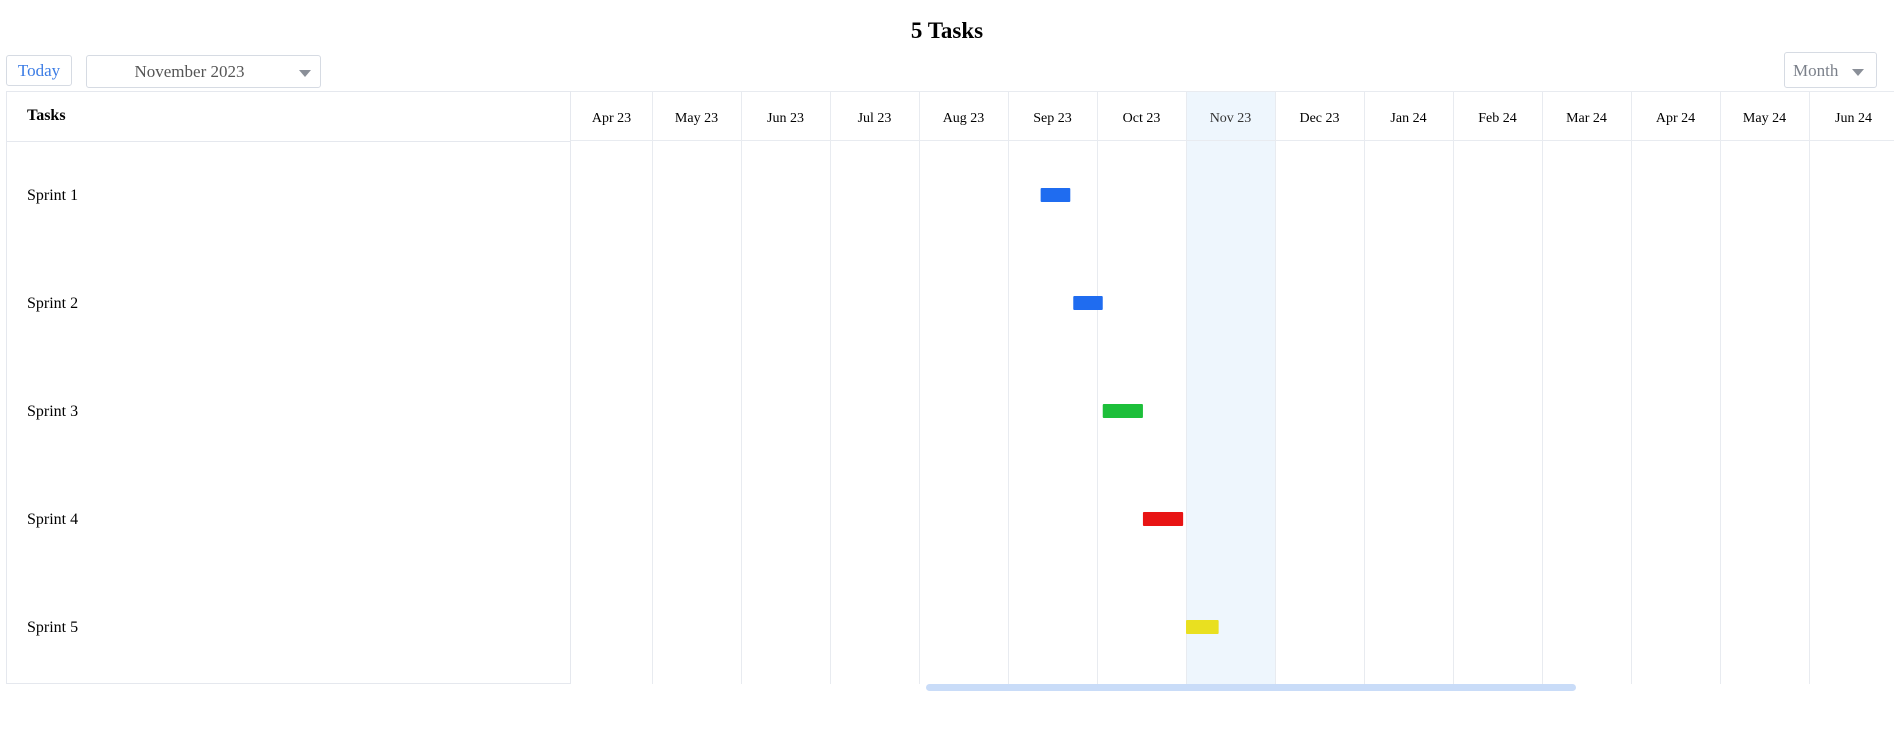  I want to click on month-header-label: Oct 23, so click(1142, 118).